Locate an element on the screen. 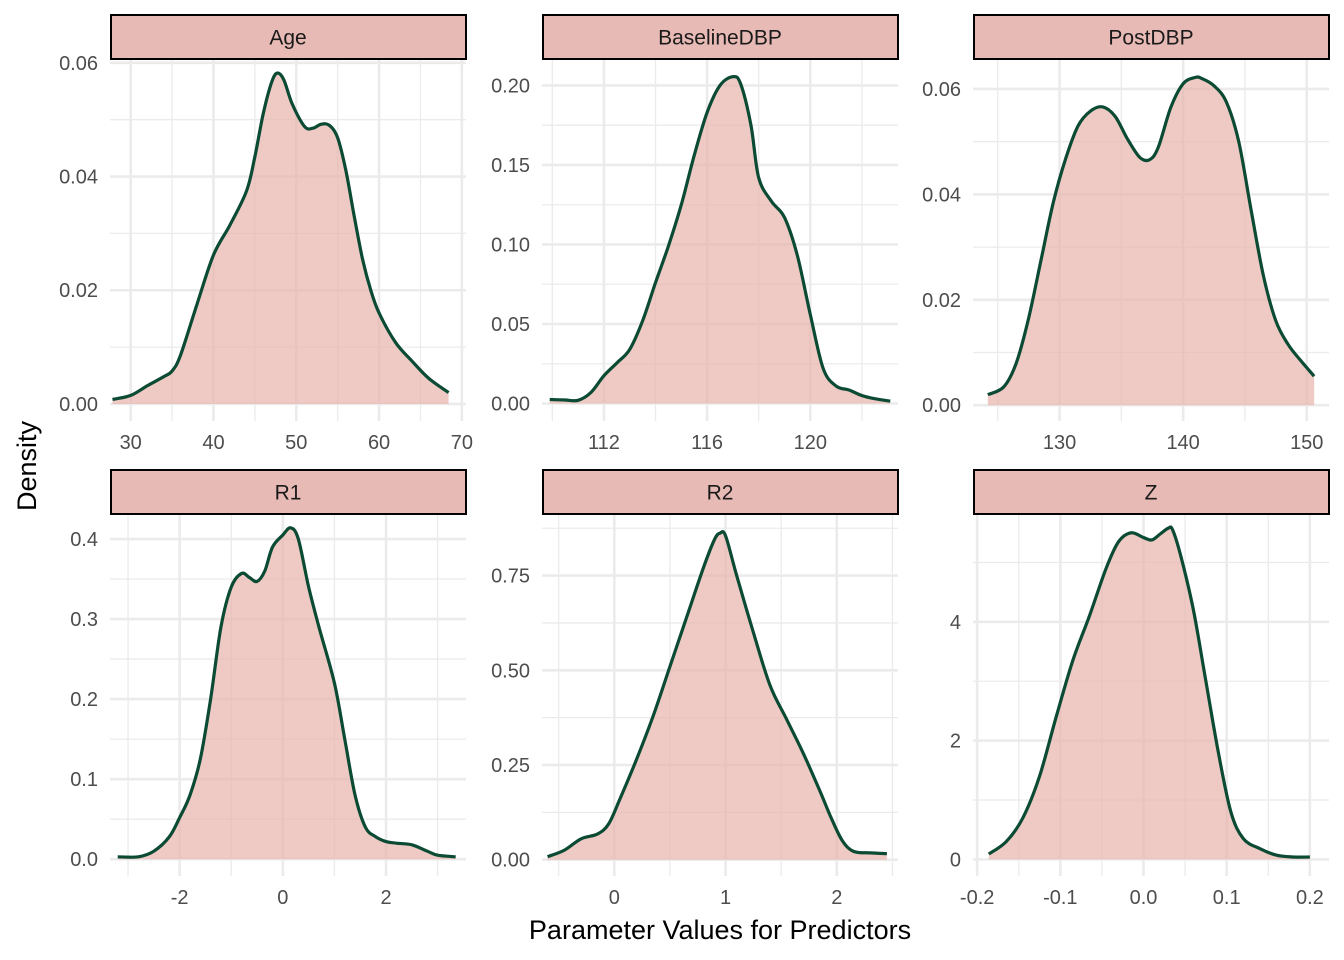  facet-strip-age is located at coordinates (288, 37).